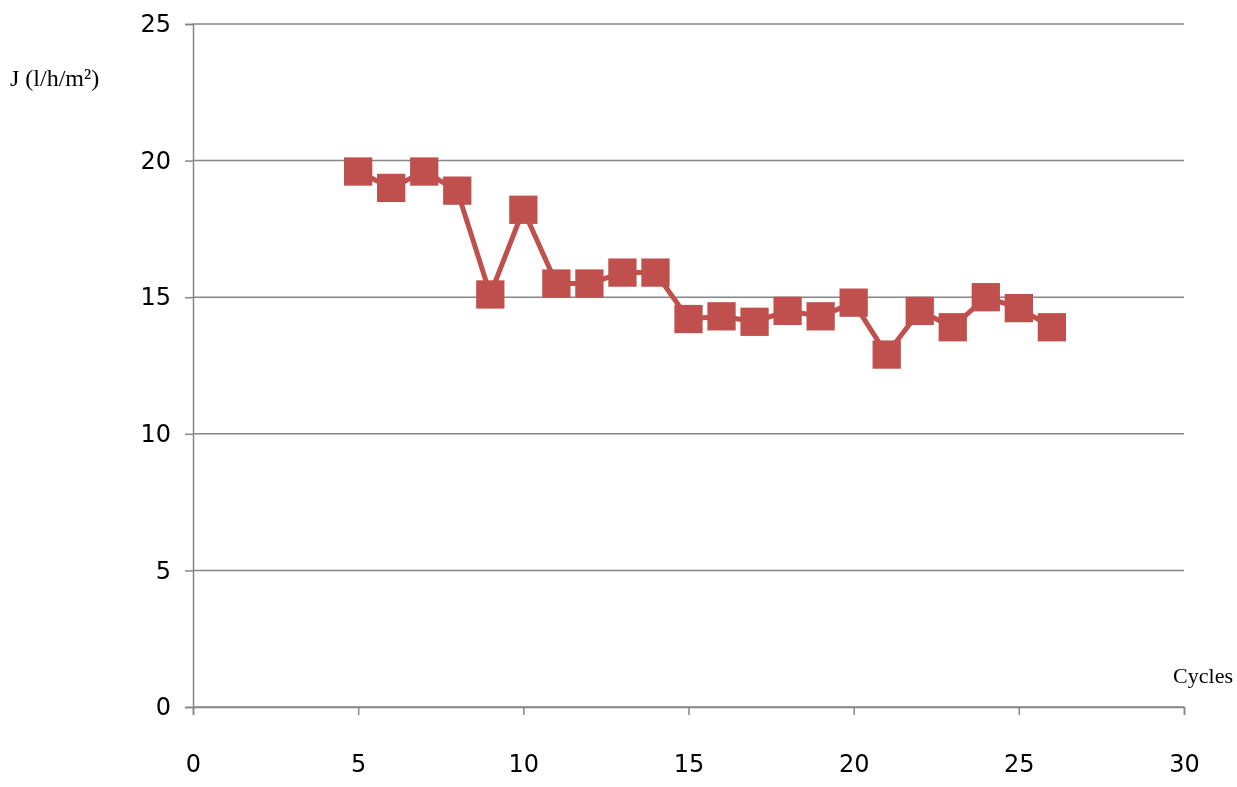  What do you see at coordinates (359, 764) in the screenshot?
I see `x-tick-label: 5` at bounding box center [359, 764].